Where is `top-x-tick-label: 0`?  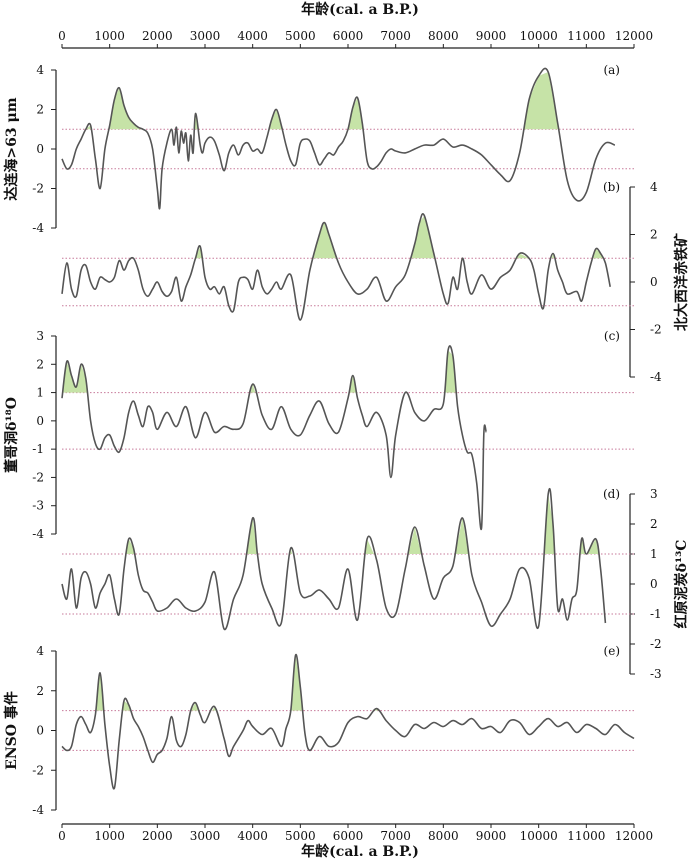 top-x-tick-label: 0 is located at coordinates (62, 36).